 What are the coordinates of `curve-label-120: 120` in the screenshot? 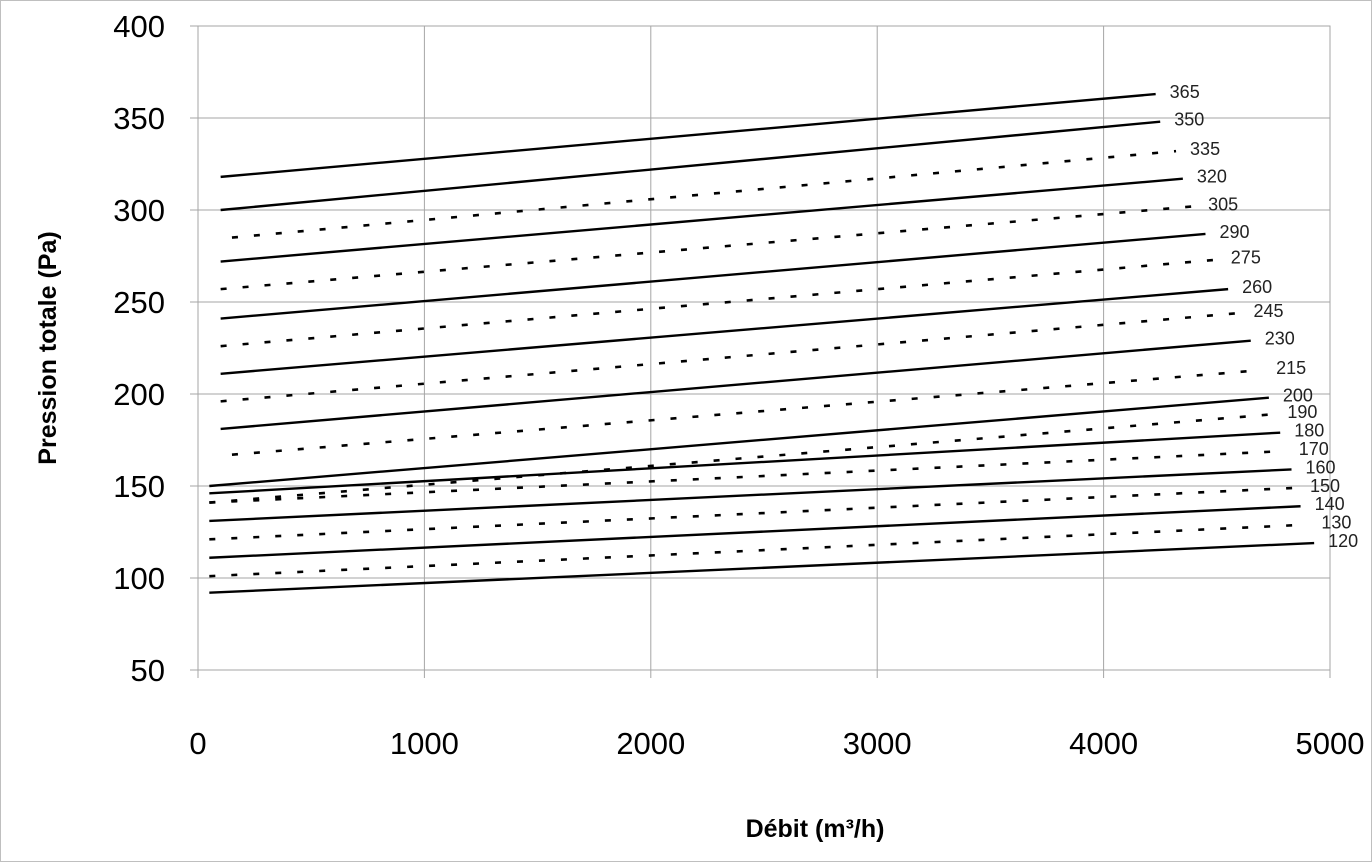 It's located at (1343, 541).